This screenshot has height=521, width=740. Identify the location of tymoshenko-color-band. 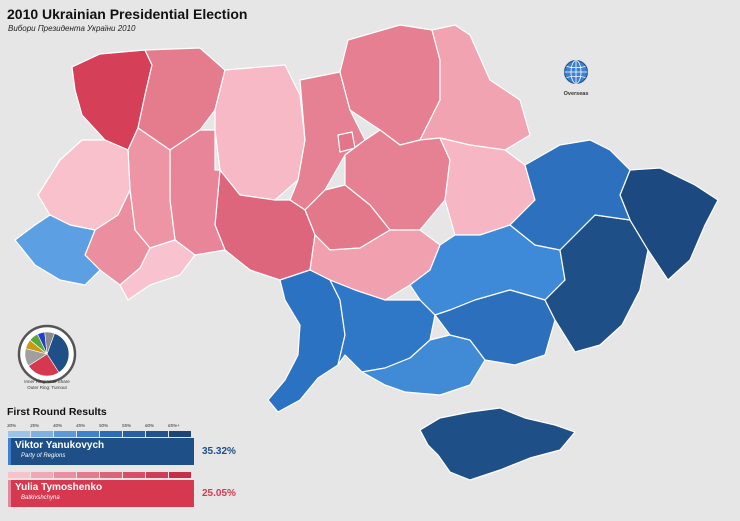
(99, 475).